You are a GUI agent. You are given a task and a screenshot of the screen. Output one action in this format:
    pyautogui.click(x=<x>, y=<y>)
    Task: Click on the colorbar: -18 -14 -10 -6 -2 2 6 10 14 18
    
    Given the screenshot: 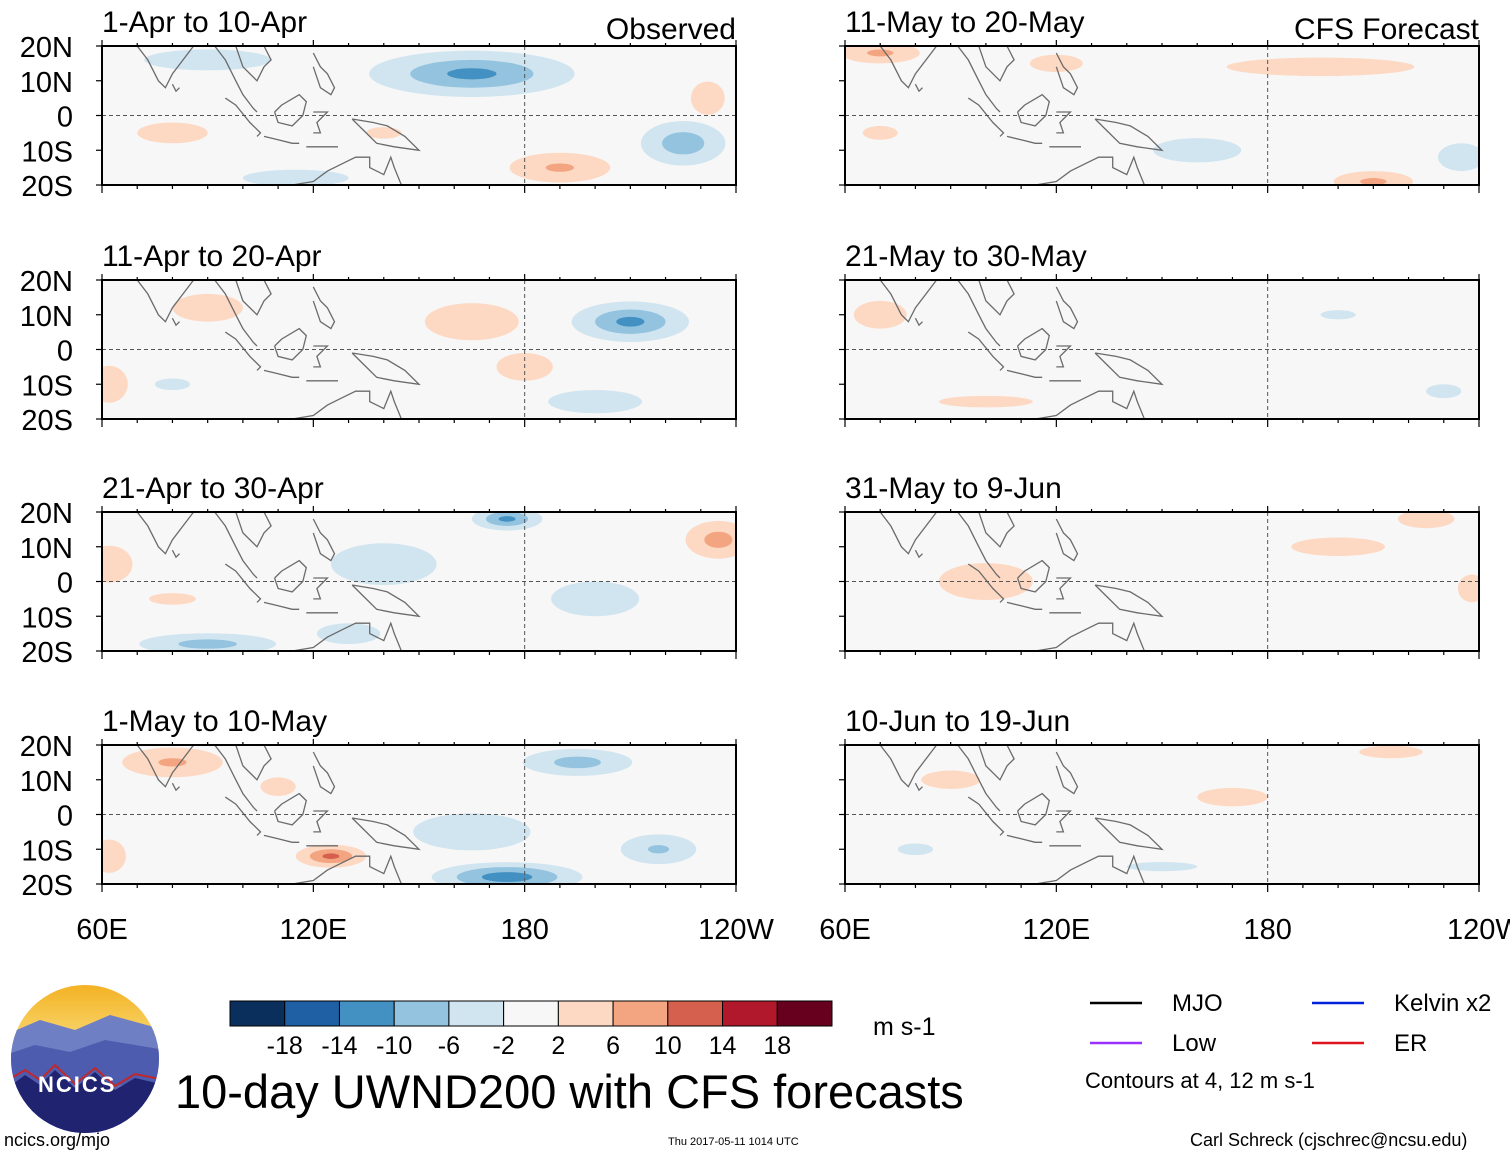 What is the action you would take?
    pyautogui.click(x=531, y=1030)
    